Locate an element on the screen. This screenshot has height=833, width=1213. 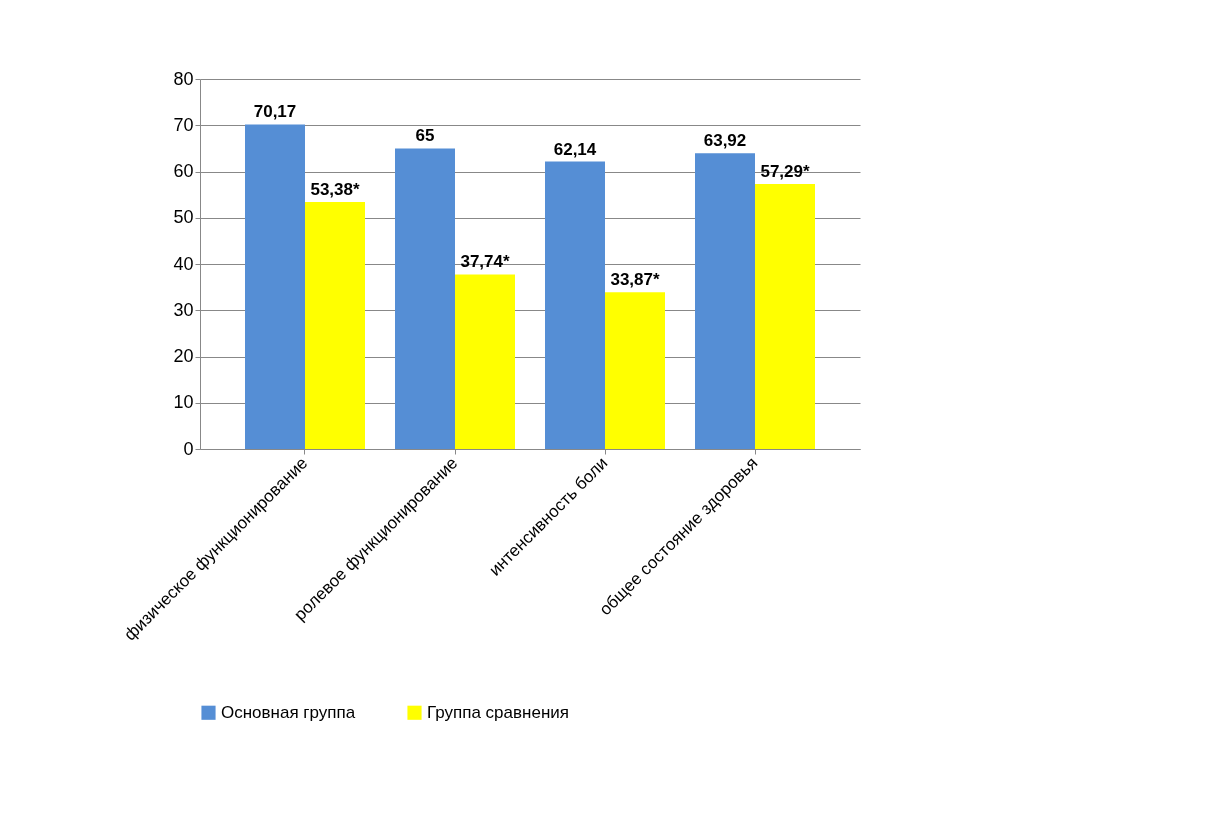
data-label: 63,92 is located at coordinates (725, 141).